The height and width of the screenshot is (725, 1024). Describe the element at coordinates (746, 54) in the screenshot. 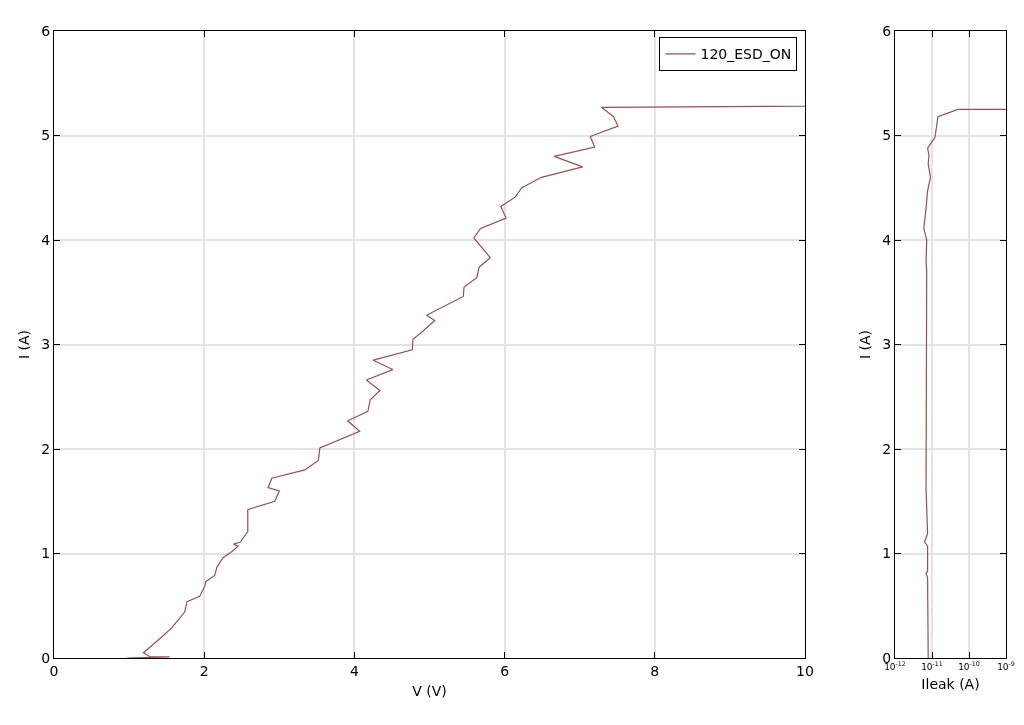

I see `legend-label: 120_ESD_ON` at that location.